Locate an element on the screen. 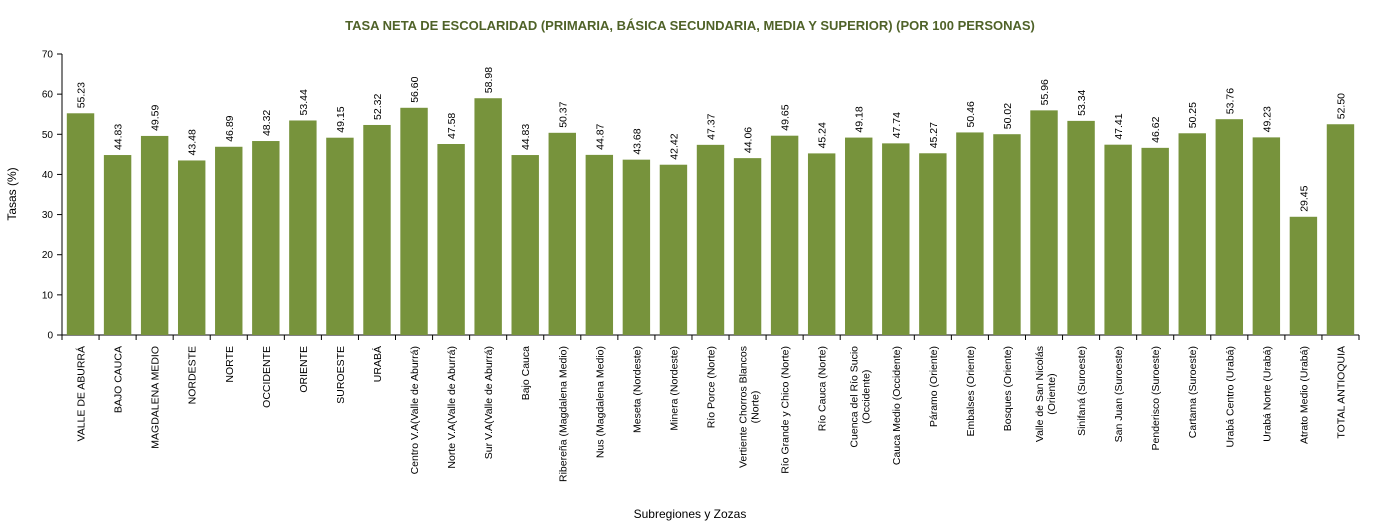  category-label-line: Urabá Norte (Urabá) is located at coordinates (1267, 394).